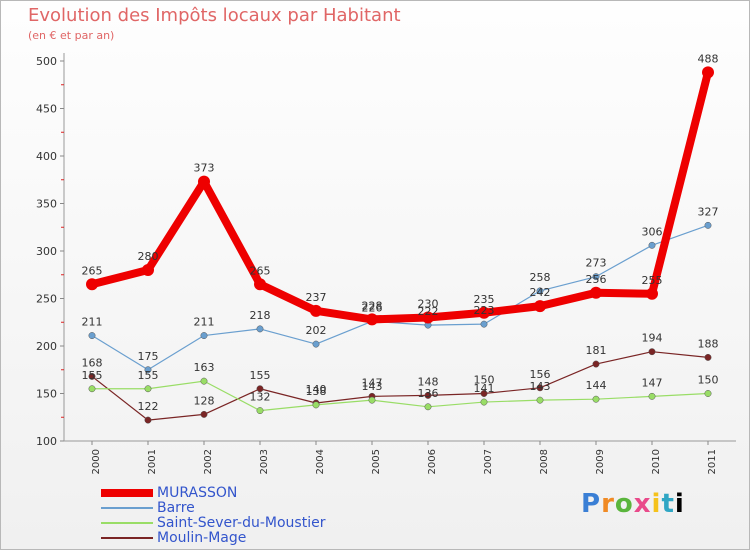 The width and height of the screenshot is (750, 550). What do you see at coordinates (197, 493) in the screenshot?
I see `legend-label: MURASSON` at bounding box center [197, 493].